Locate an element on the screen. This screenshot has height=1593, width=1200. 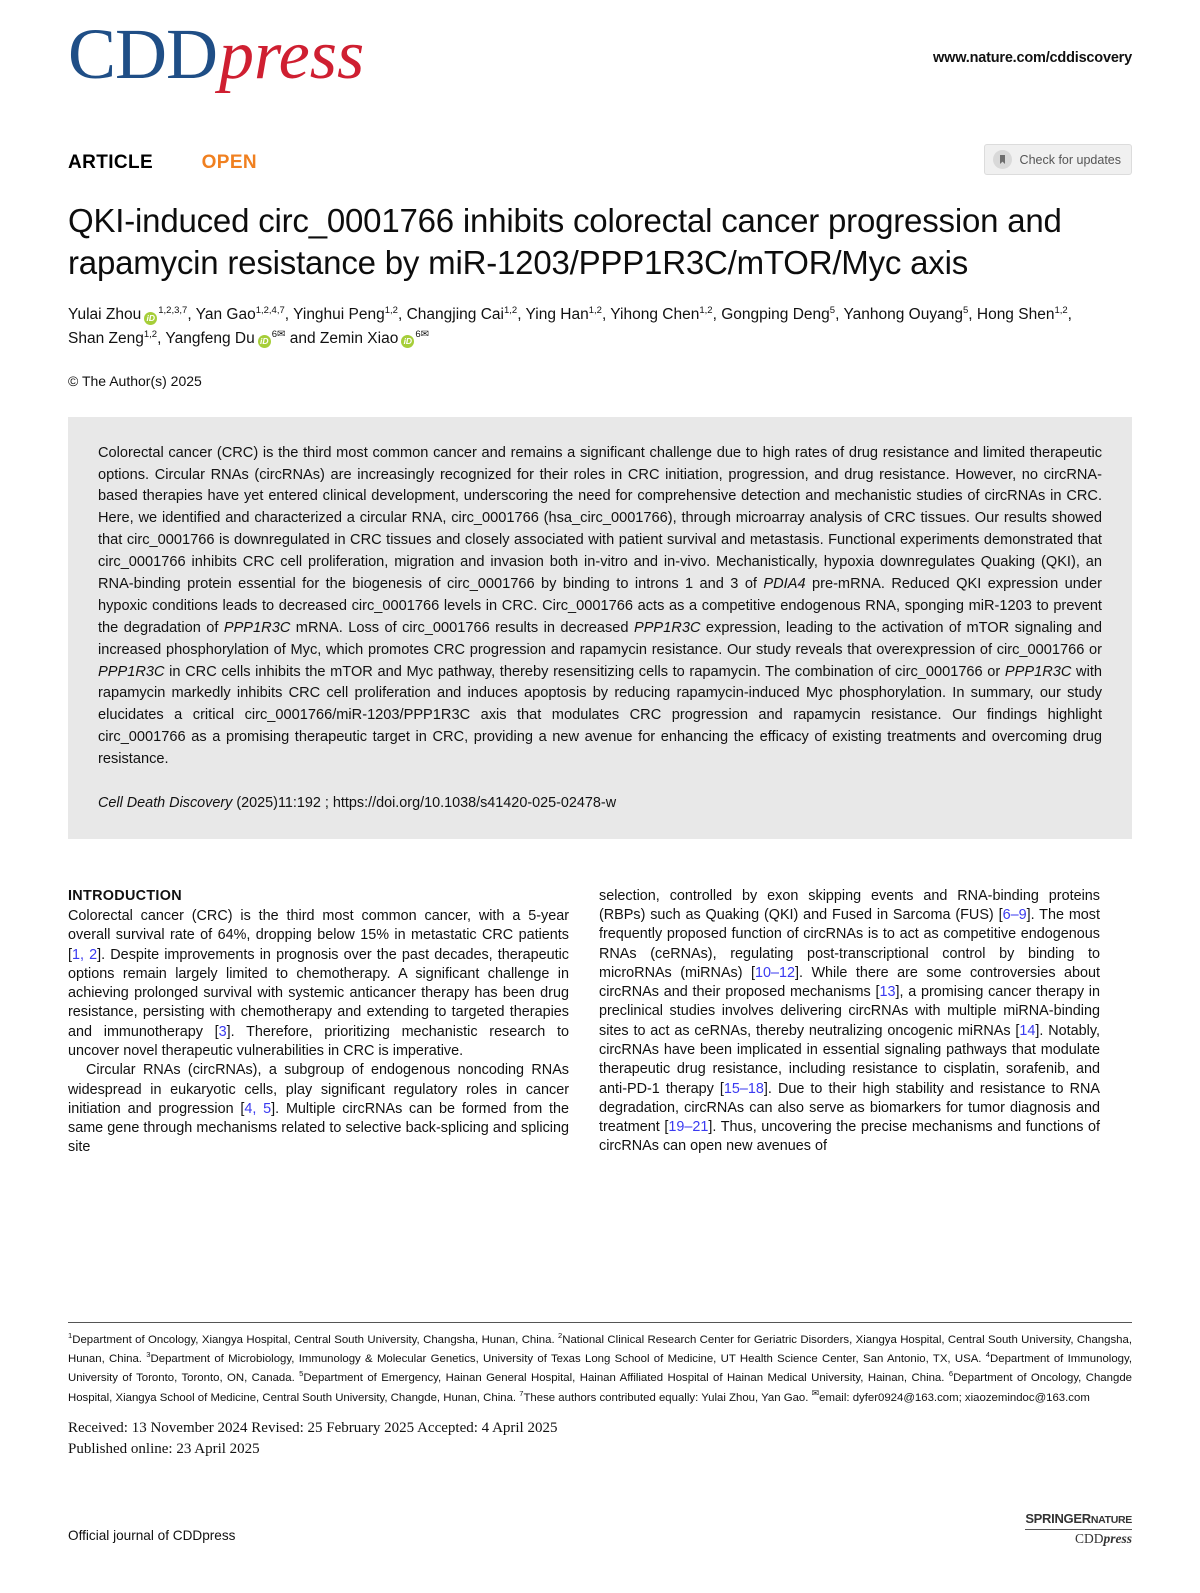
footnote-divider is located at coordinates (600, 1322).